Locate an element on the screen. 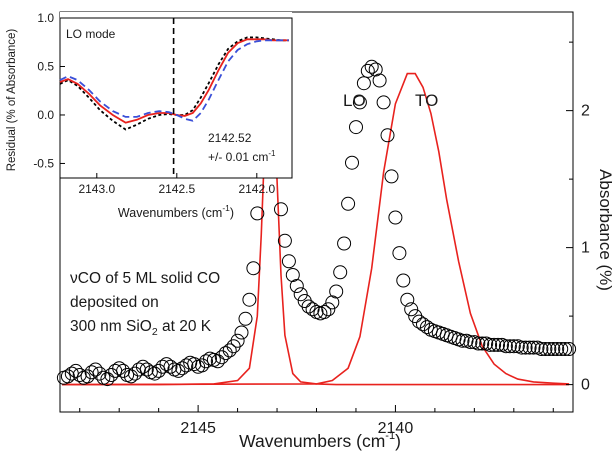 The height and width of the screenshot is (458, 613). annotation-subscript: 2 is located at coordinates (155, 332).